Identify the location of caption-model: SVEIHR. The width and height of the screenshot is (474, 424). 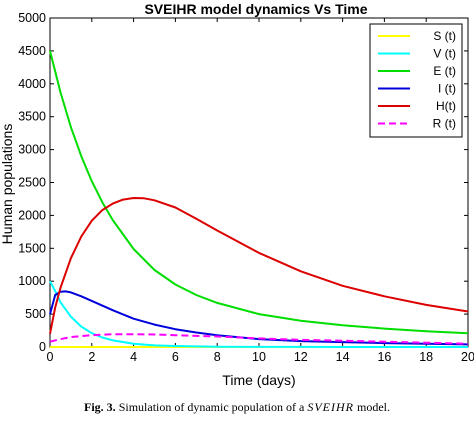
(330, 407).